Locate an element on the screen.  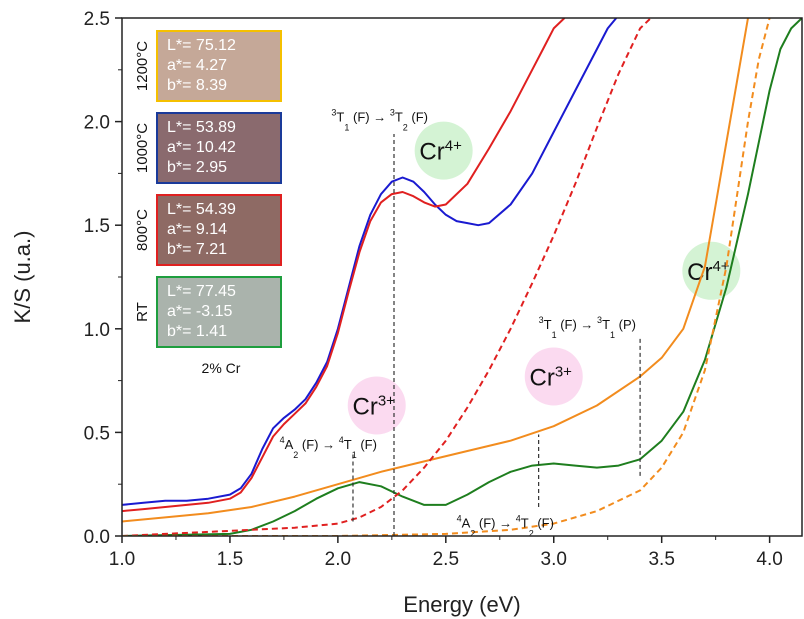
x-tick-label: 4.0 is located at coordinates (769, 559).